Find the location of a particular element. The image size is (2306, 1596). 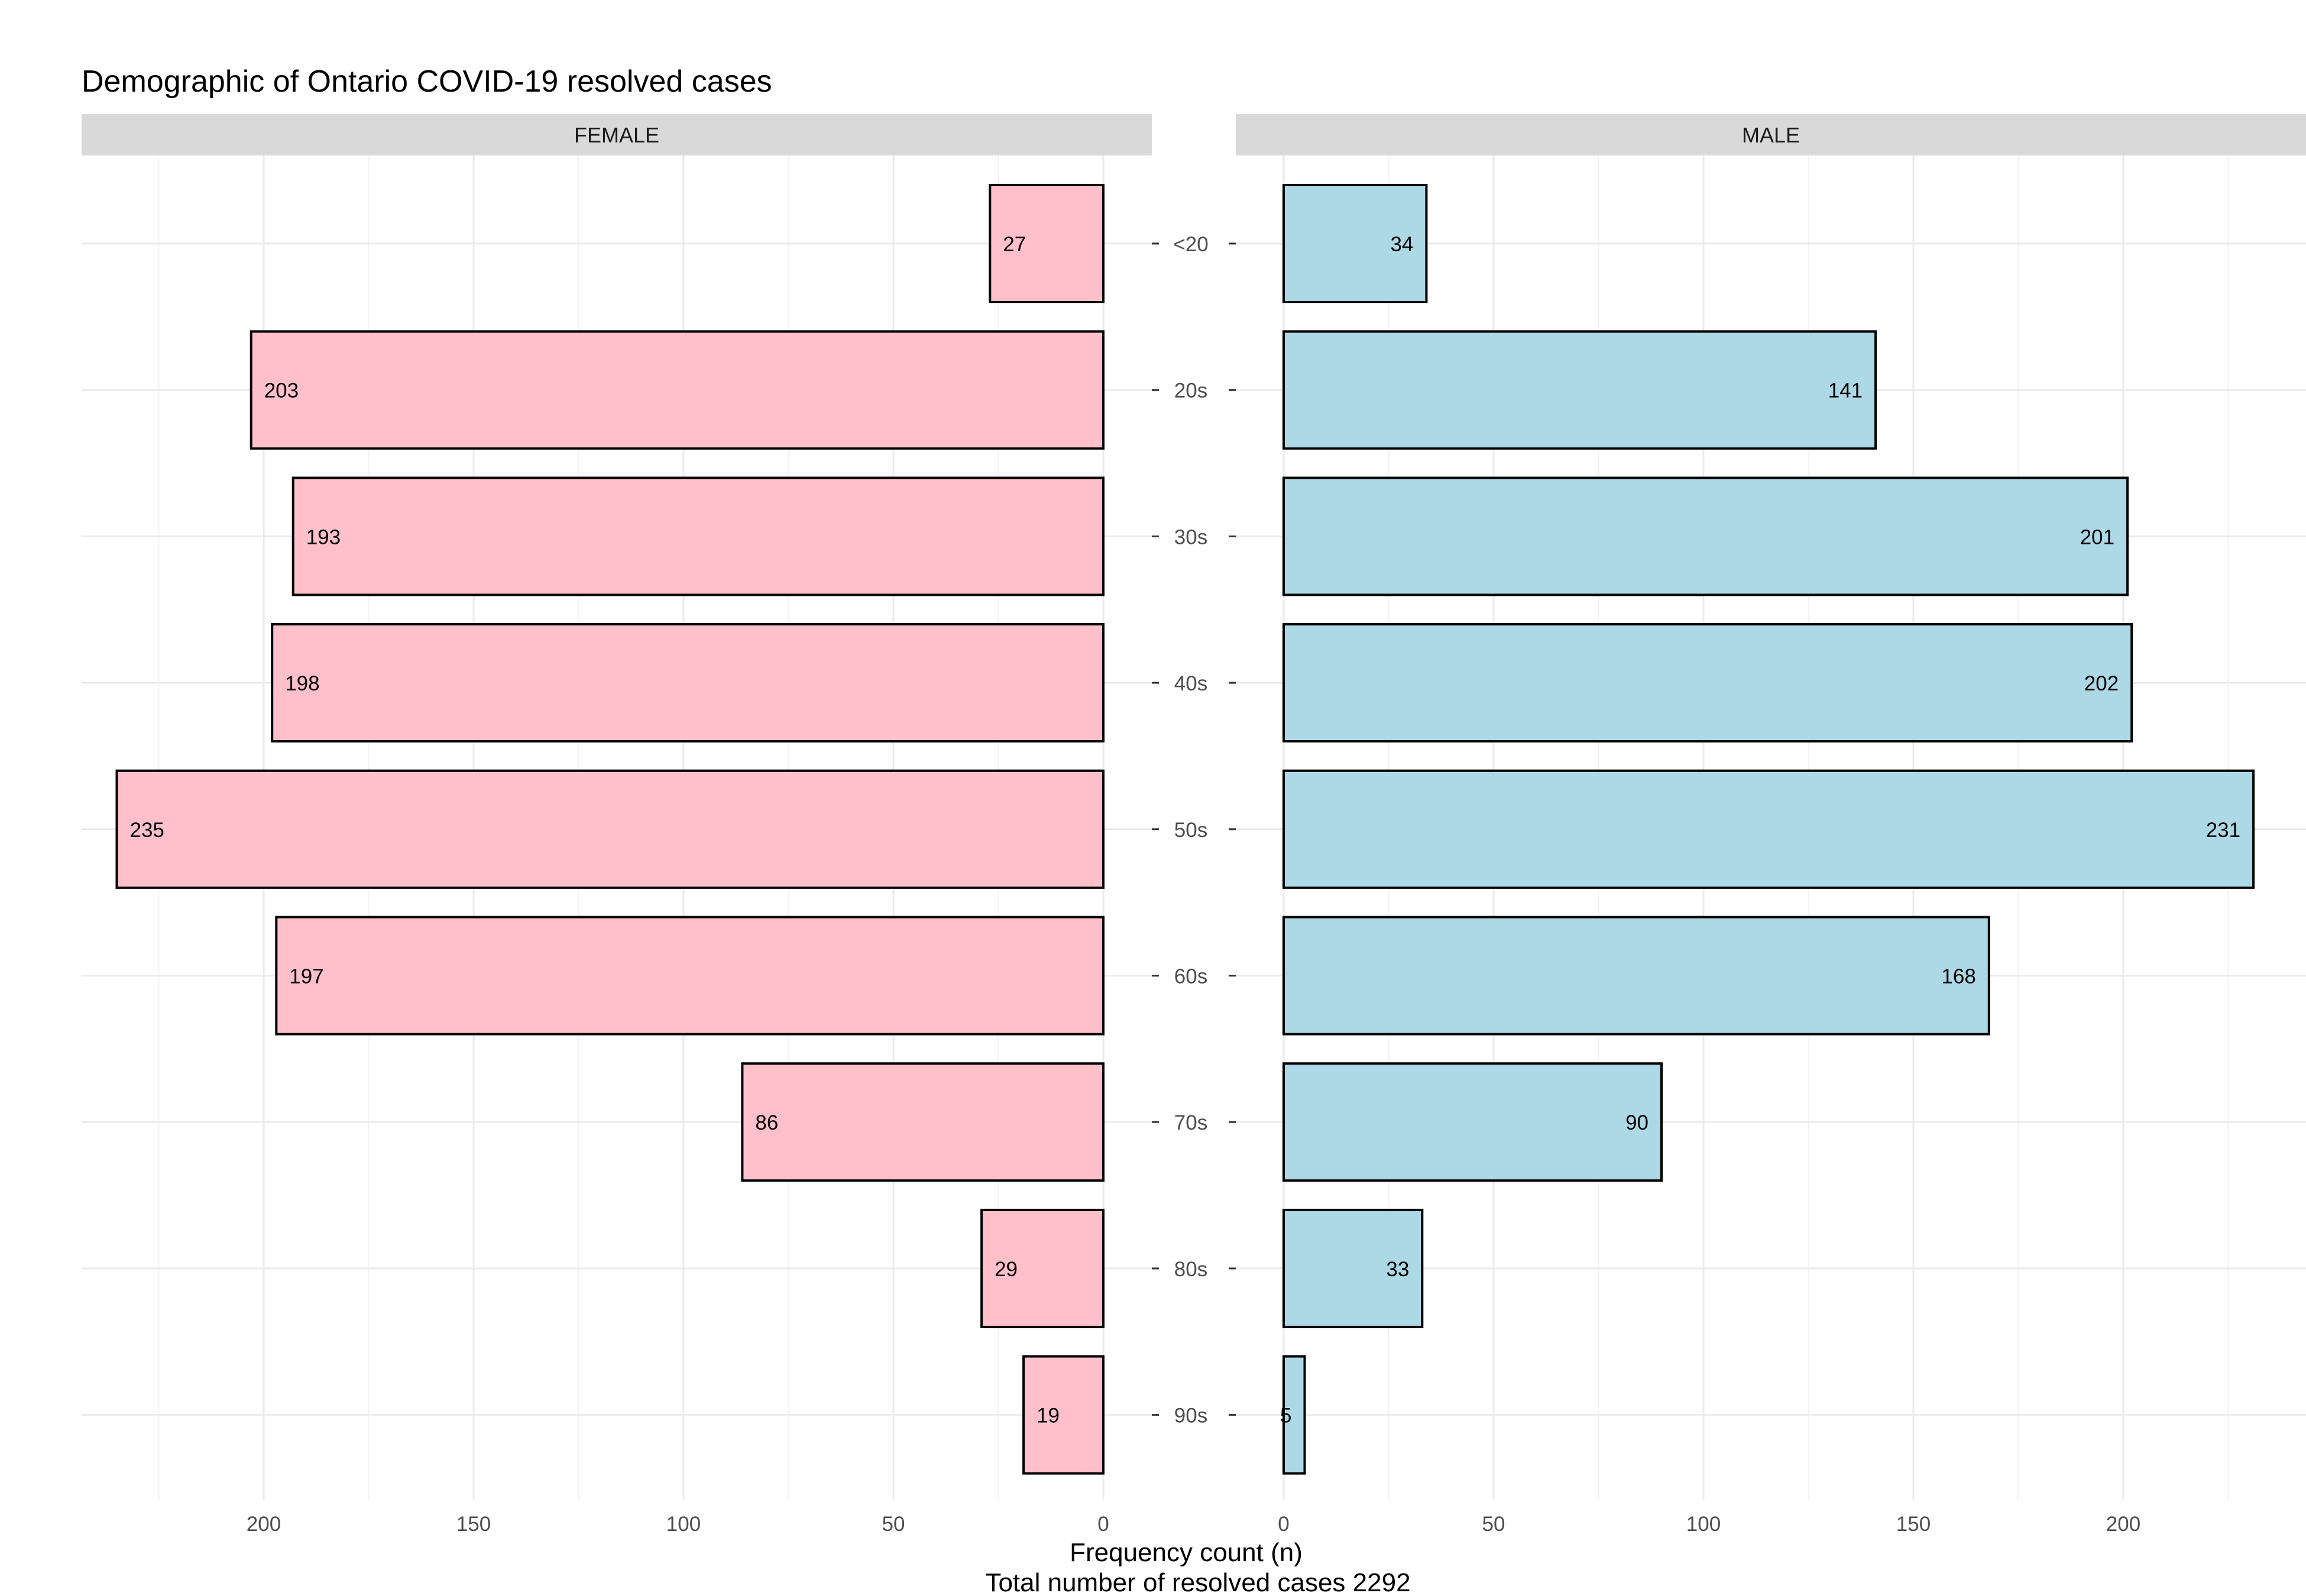

female-strip-label: FEMALE is located at coordinates (616, 135).